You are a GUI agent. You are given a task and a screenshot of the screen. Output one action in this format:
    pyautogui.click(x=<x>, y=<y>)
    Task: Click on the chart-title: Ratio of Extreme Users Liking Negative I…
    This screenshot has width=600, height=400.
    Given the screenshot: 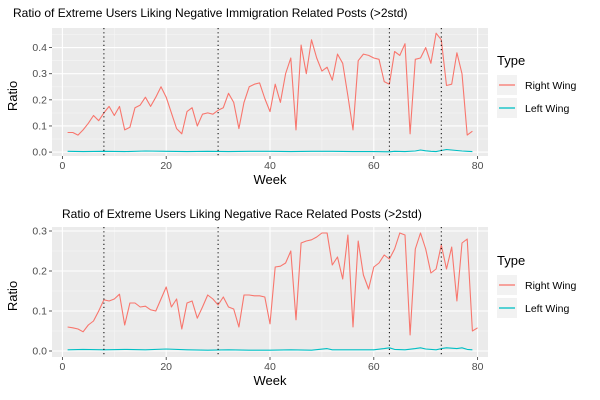 What is the action you would take?
    pyautogui.click(x=210, y=13)
    